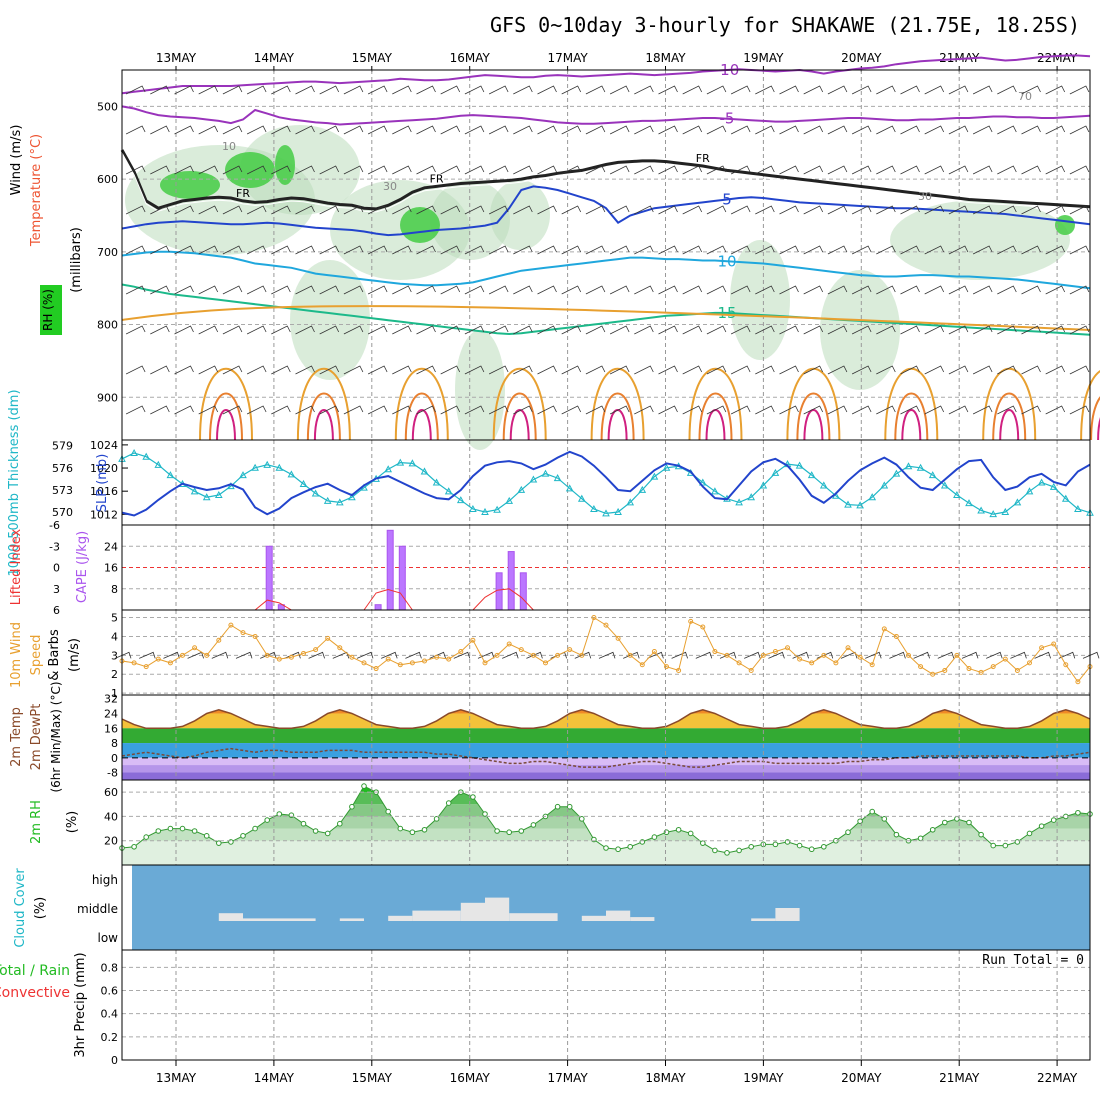  Describe the element at coordinates (111, 792) in the screenshot. I see `rh-tick-label: 60` at that location.